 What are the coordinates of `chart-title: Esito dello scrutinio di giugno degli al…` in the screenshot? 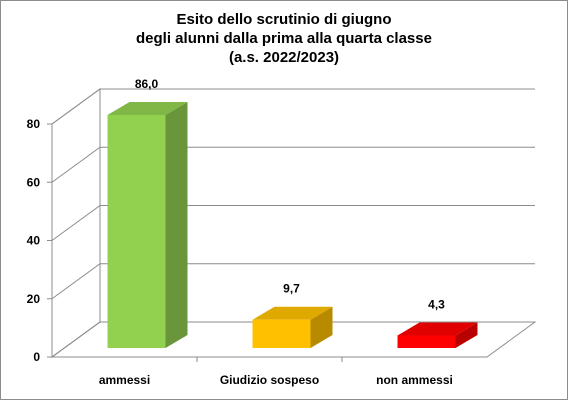 It's located at (284, 38).